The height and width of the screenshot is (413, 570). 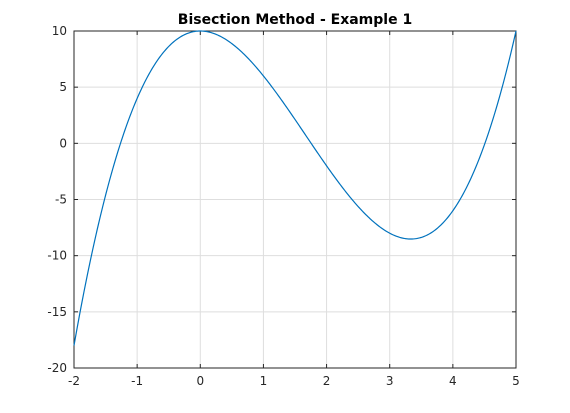 What do you see at coordinates (295, 20) in the screenshot?
I see `chart-title: Bisection Method - Example 1` at bounding box center [295, 20].